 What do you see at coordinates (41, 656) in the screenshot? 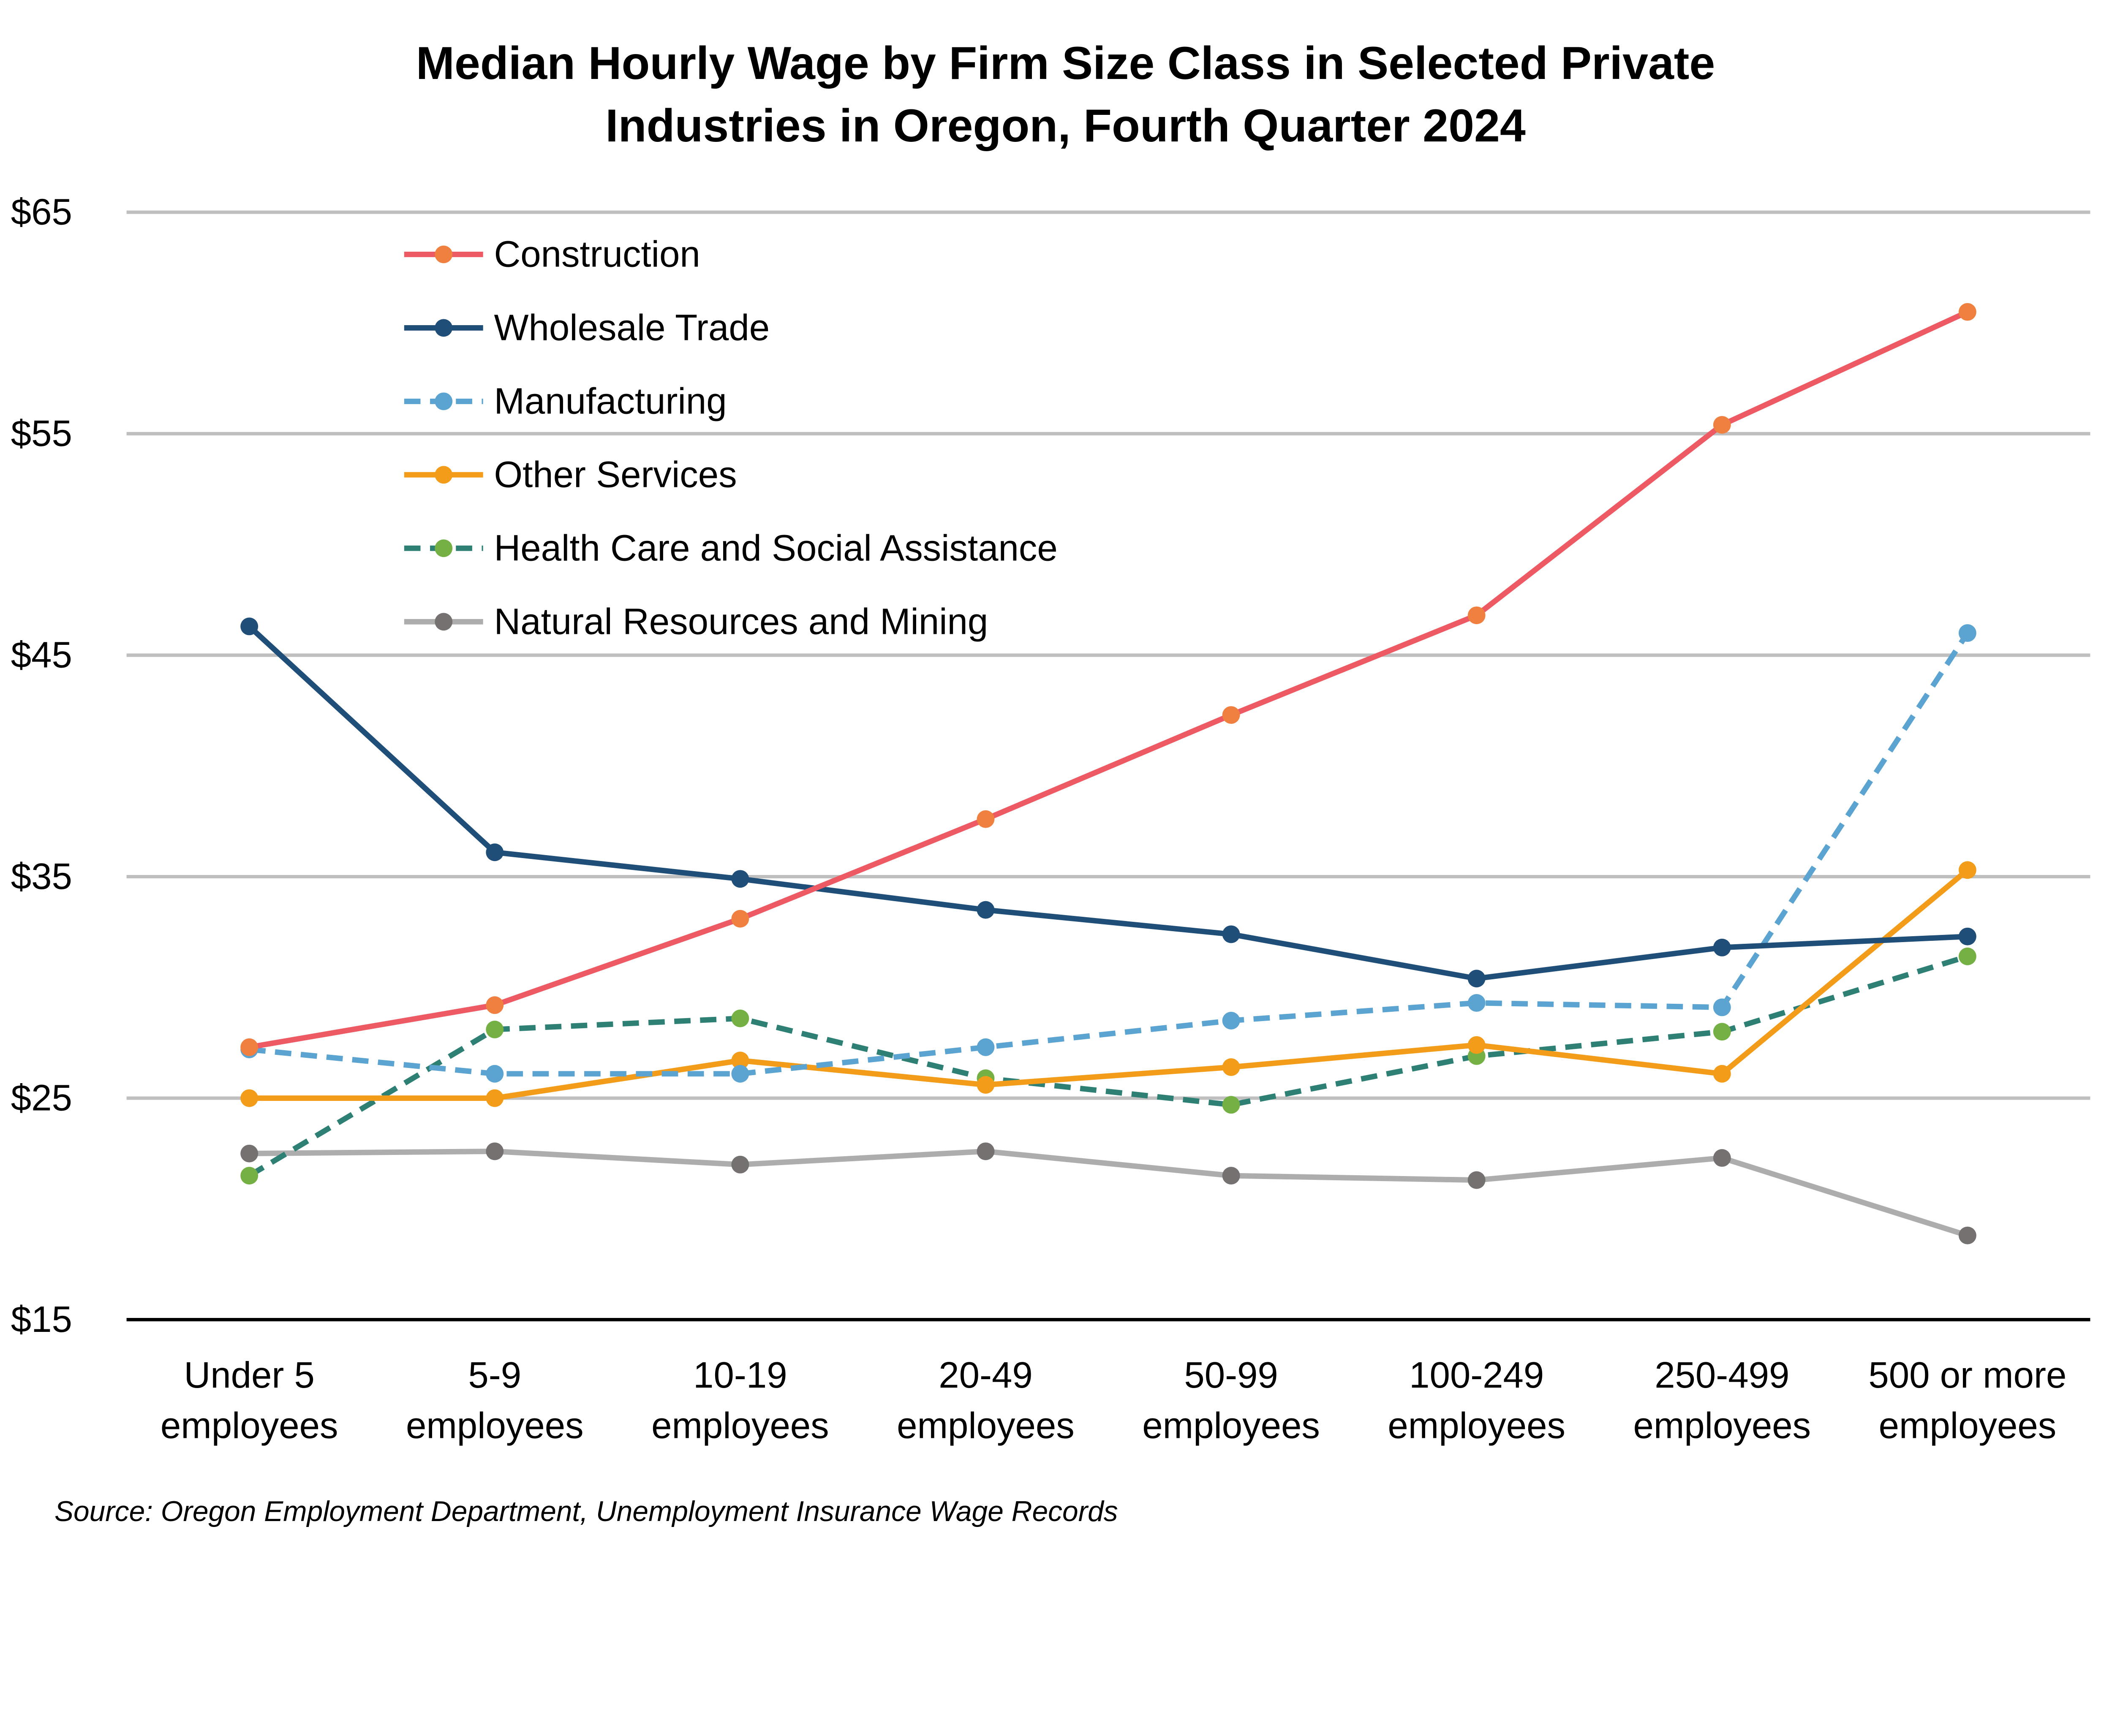
I see `y-tick-label: $45` at bounding box center [41, 656].